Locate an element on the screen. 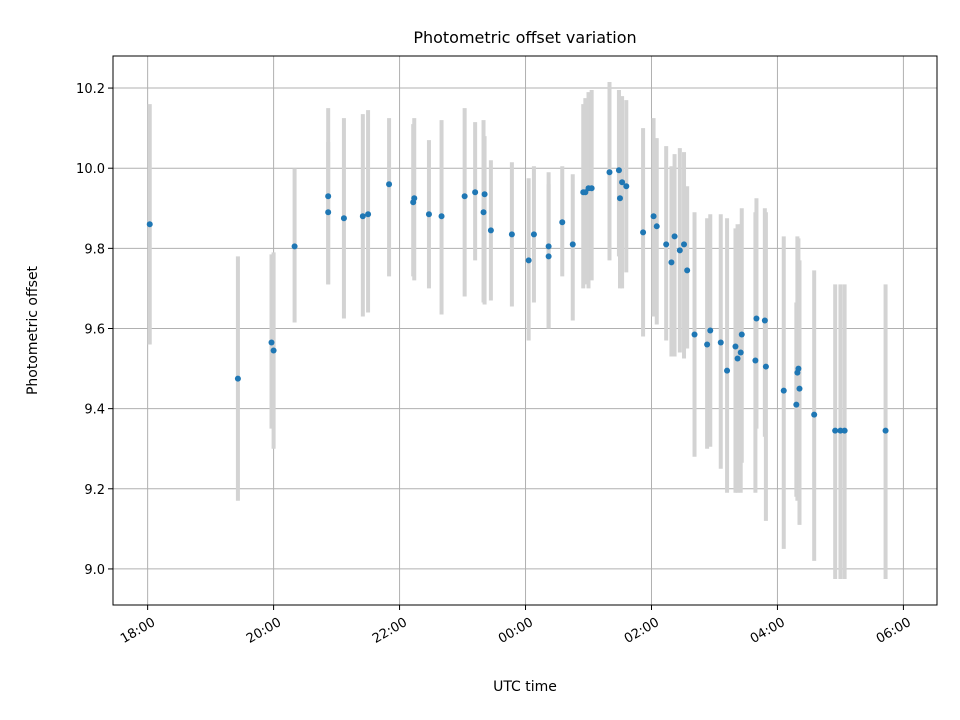  chart-title: Photometric offset variation is located at coordinates (524, 37).